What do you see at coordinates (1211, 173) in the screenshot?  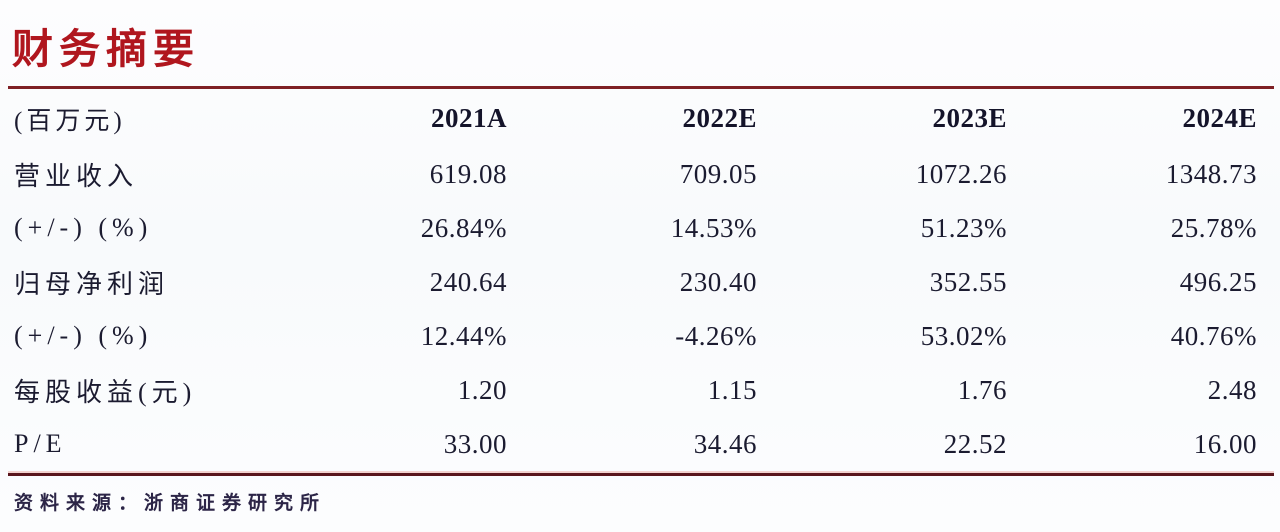 I see `table-cell: 1348.73` at bounding box center [1211, 173].